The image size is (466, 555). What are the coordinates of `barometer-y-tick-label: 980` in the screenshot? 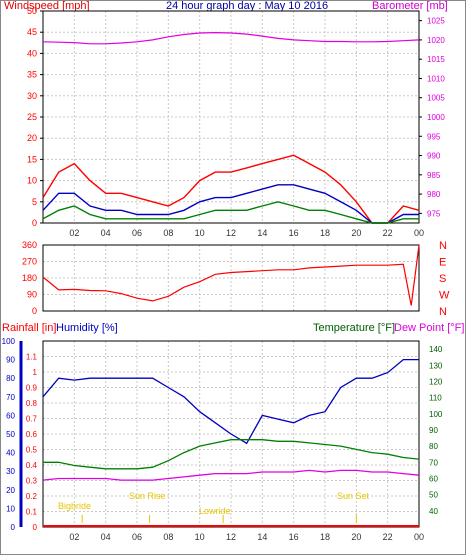 It's located at (434, 194).